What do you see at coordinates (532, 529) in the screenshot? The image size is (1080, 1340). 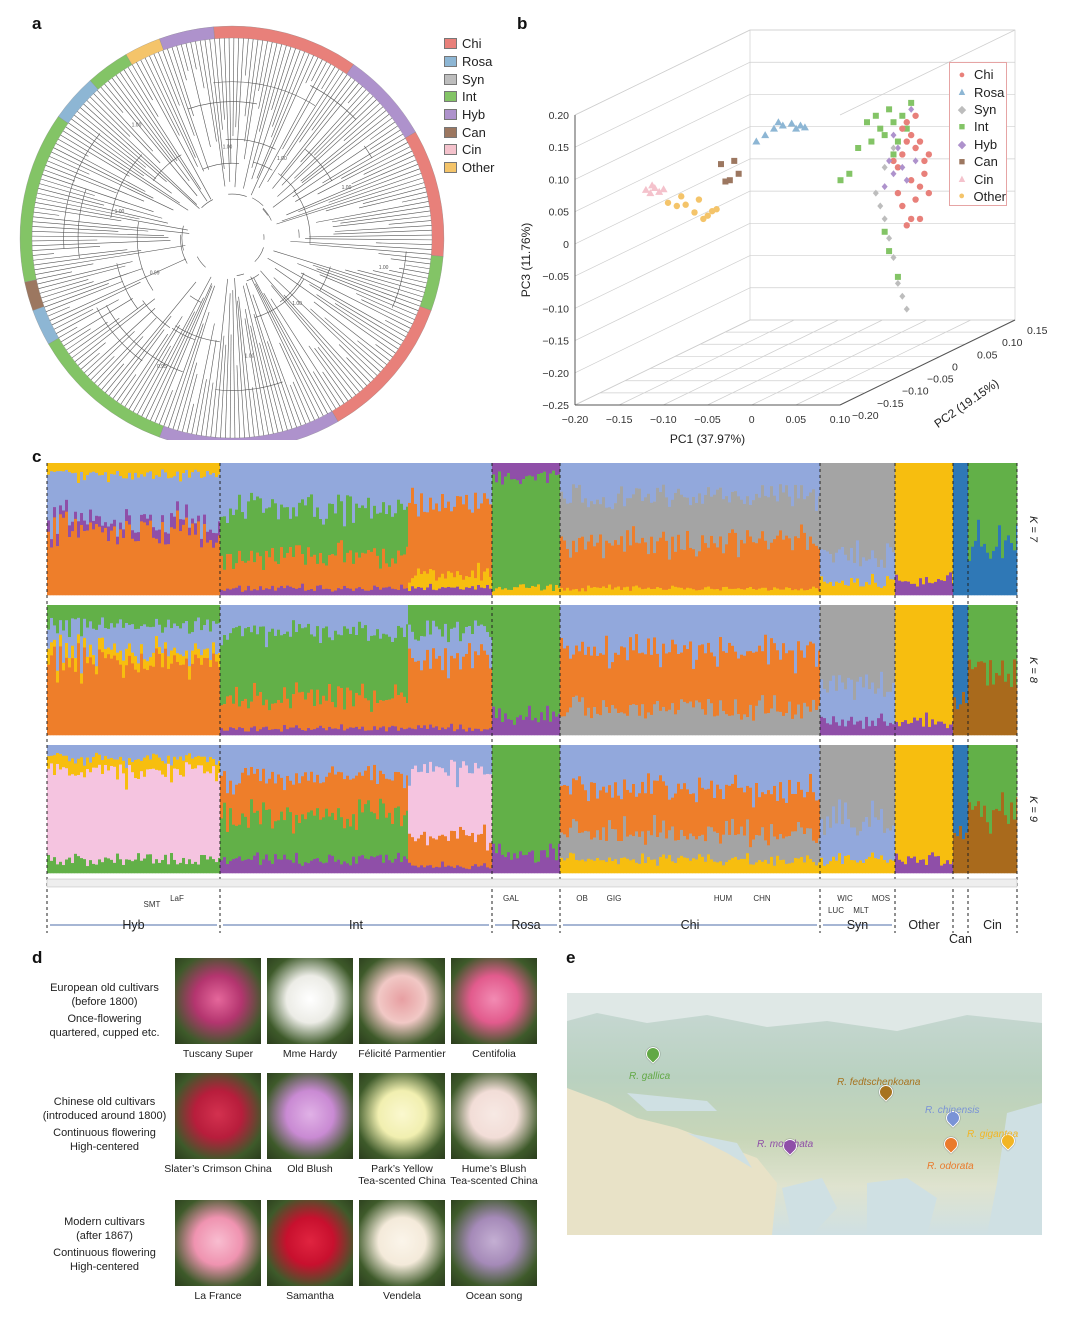 I see `structure-row-k7` at bounding box center [532, 529].